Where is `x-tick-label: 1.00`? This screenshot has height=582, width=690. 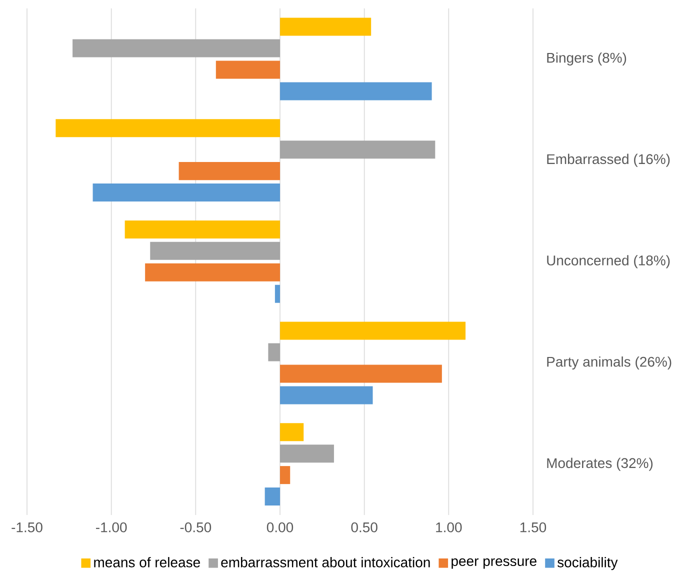 x-tick-label: 1.00 is located at coordinates (449, 527).